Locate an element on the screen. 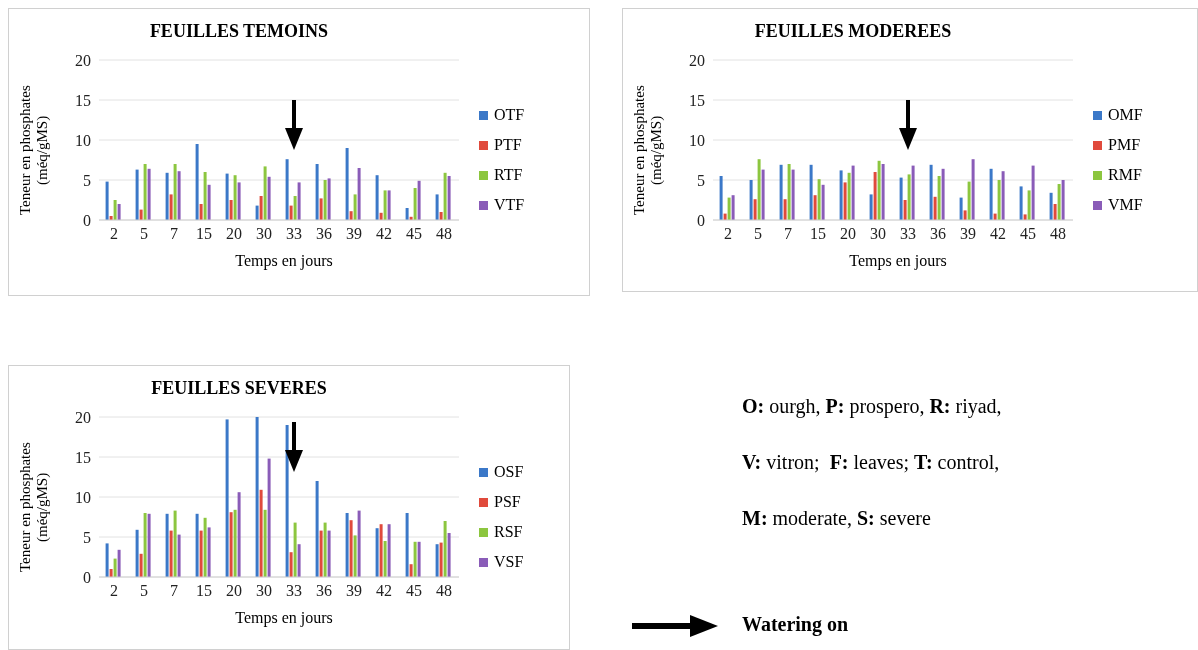  text: O: ourgh, P: prospero, R: riyad, is located at coordinates (872, 406).